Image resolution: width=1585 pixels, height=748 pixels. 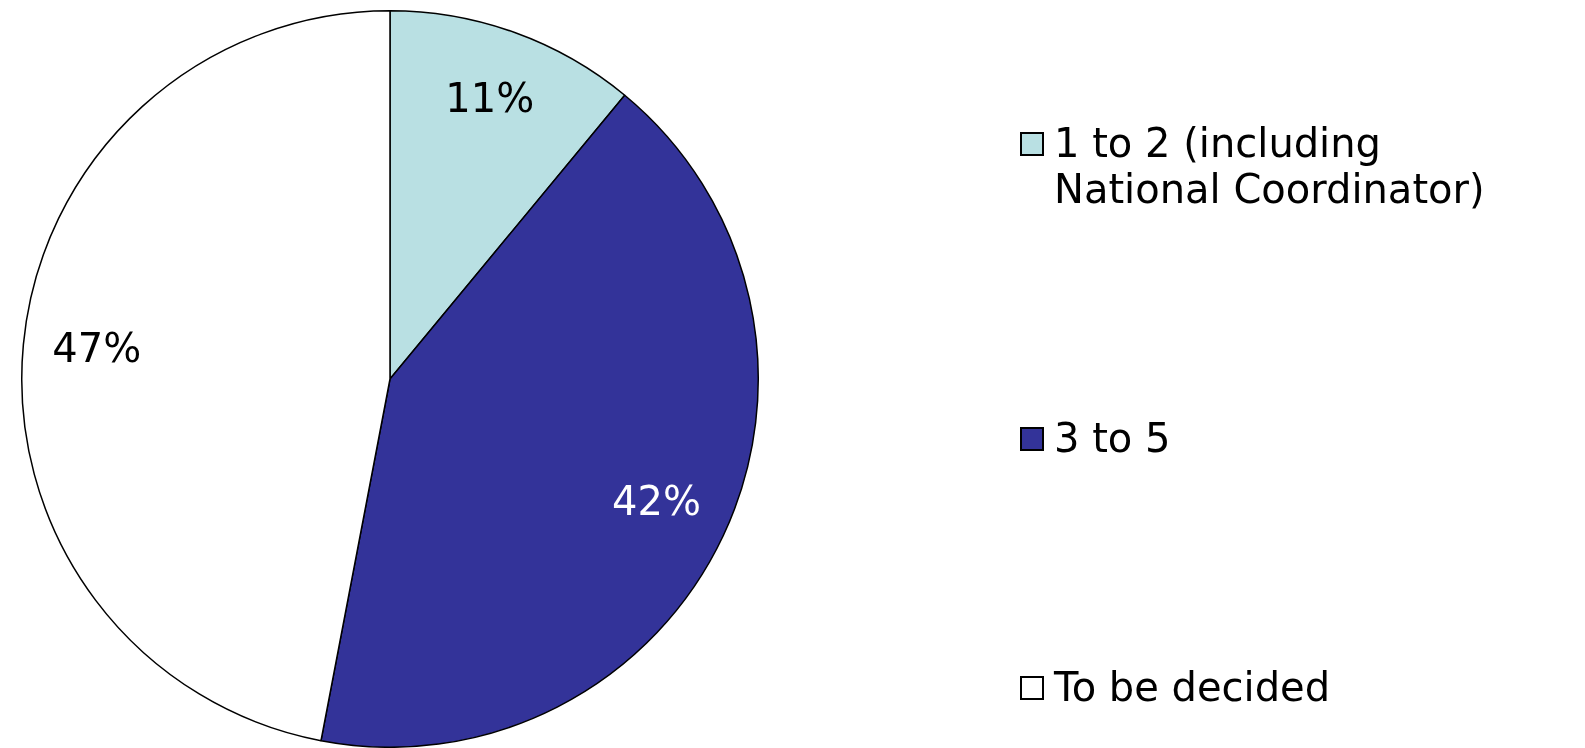 I want to click on data-label: 47%, so click(x=97, y=347).